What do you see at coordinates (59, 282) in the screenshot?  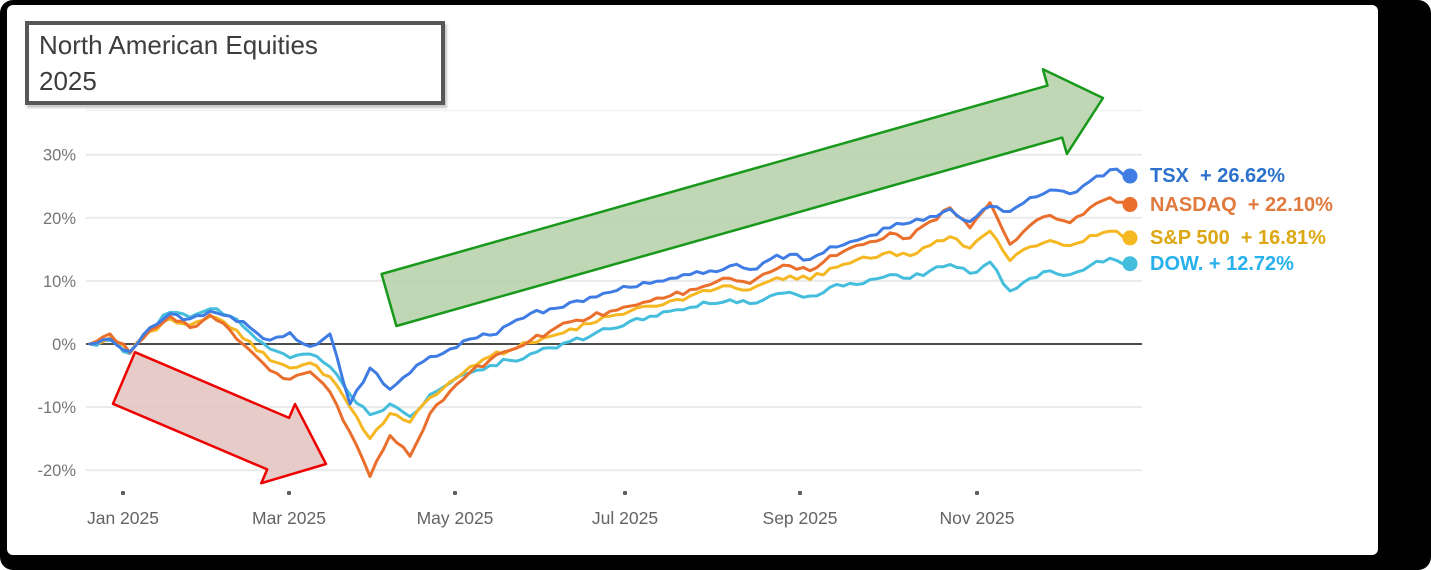 I see `svg-text: 10%` at bounding box center [59, 282].